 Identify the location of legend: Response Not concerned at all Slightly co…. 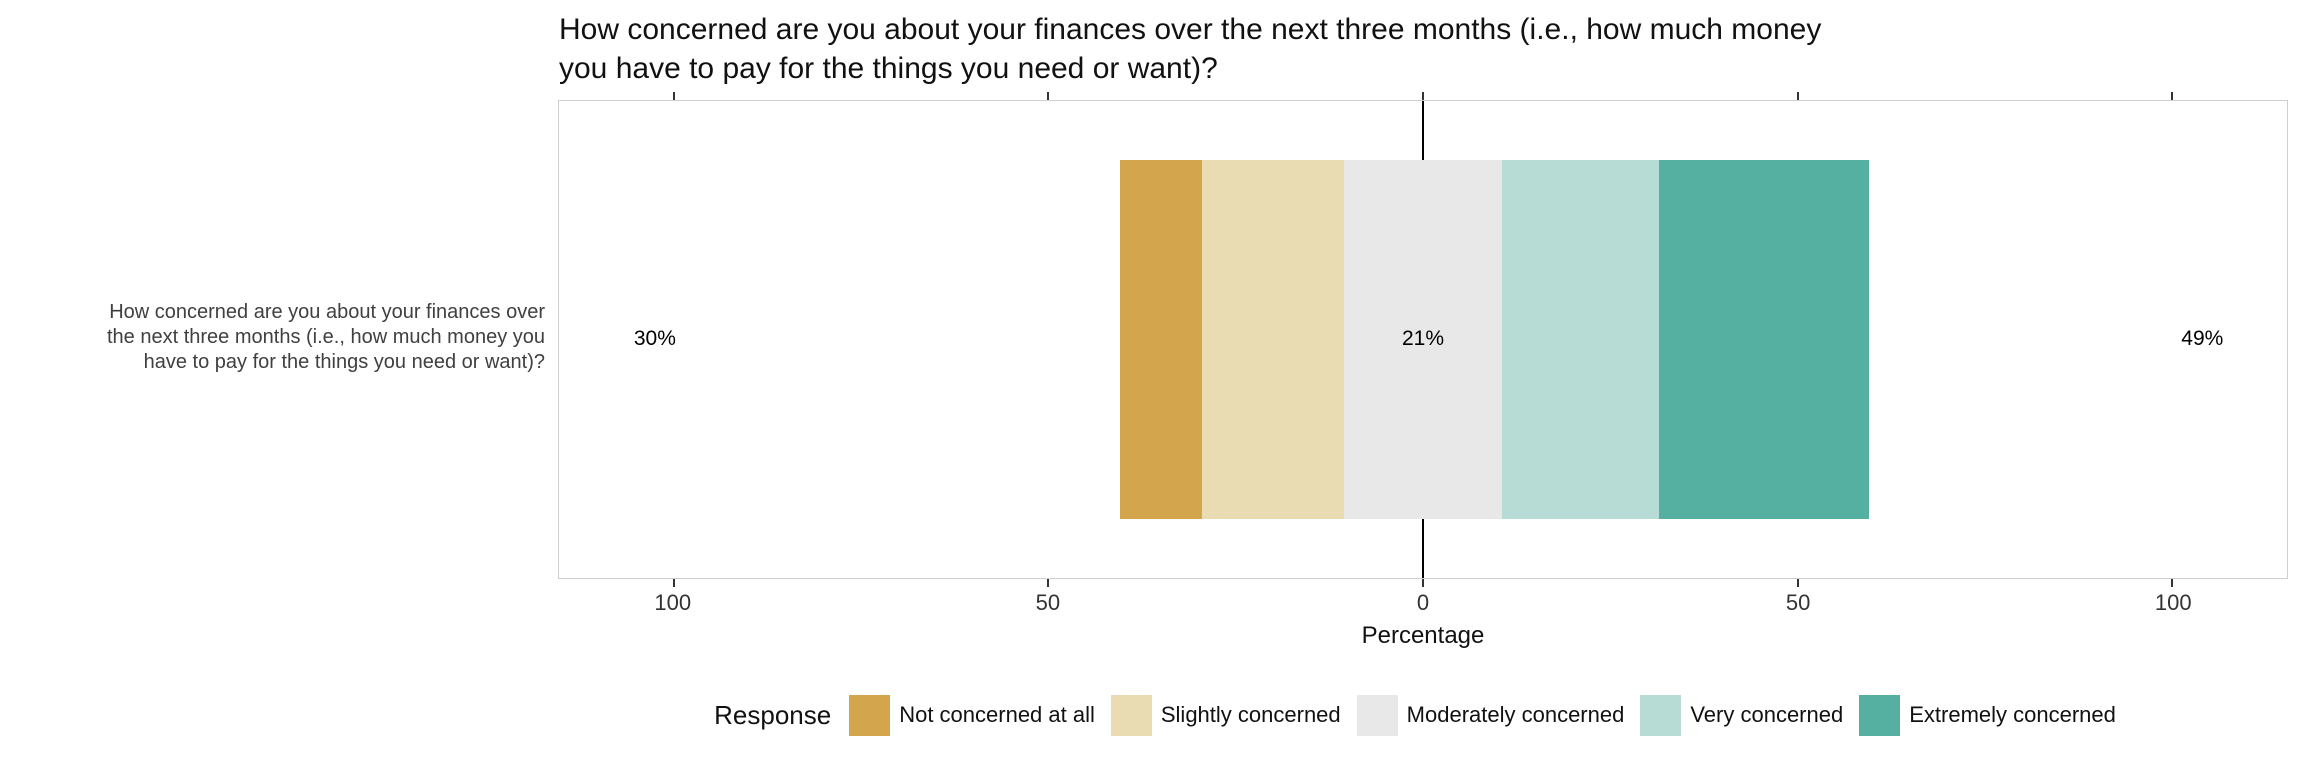
(1423, 715).